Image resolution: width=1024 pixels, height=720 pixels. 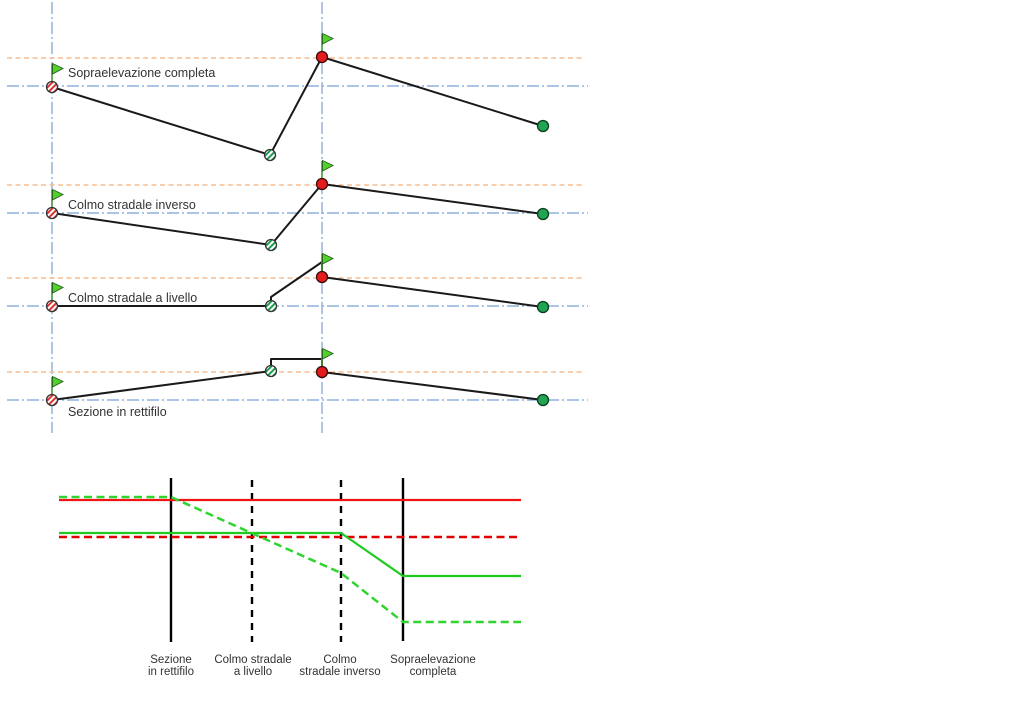 I want to click on station-label-sezione-in-rettifilo: Sezione in rettifilo, so click(x=171, y=666).